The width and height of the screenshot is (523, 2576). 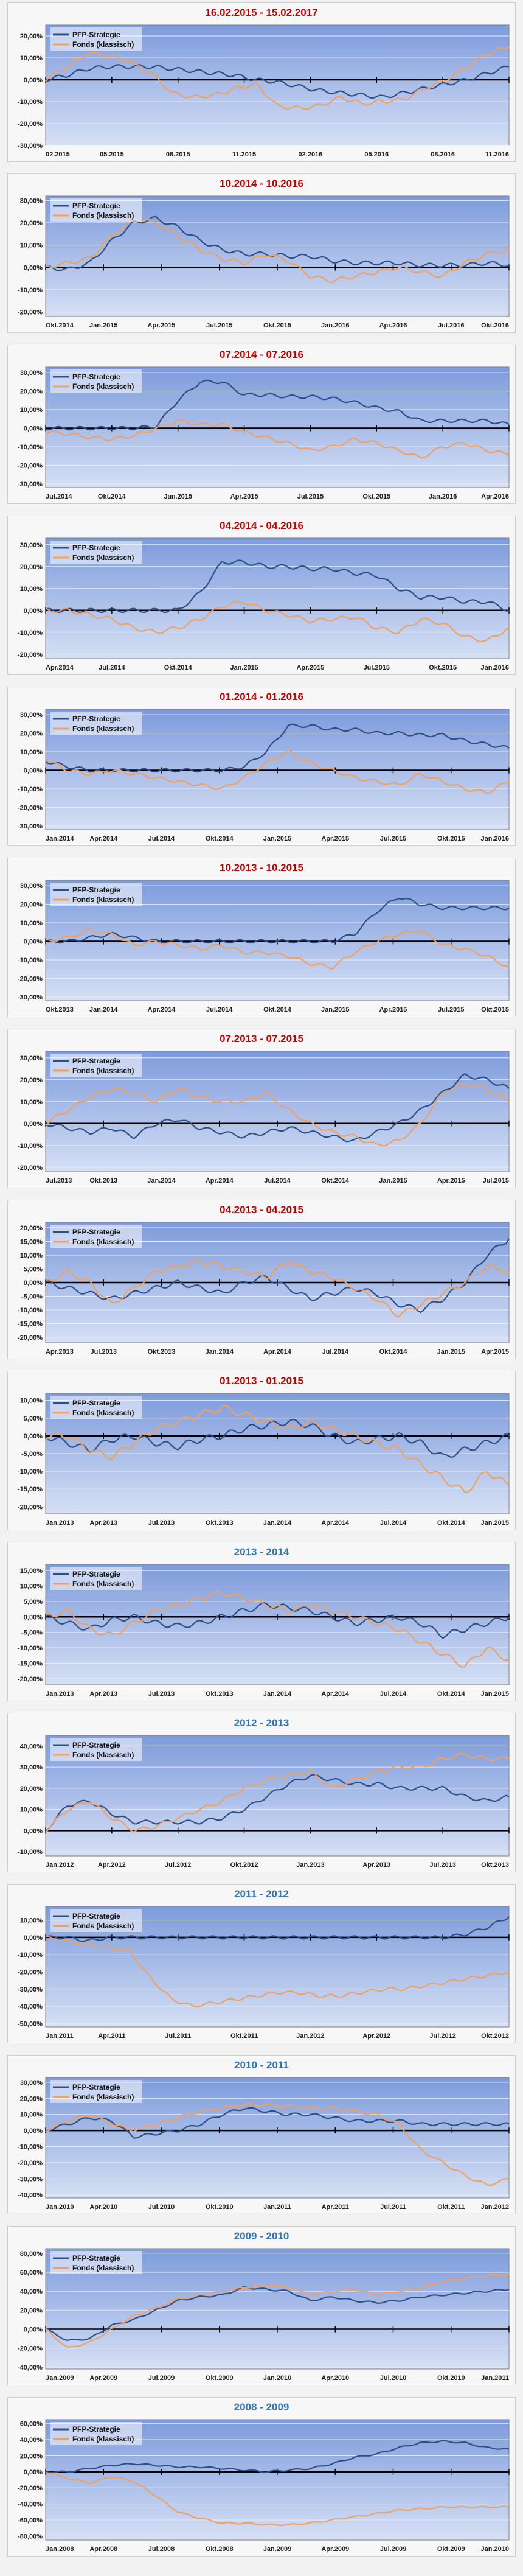 What do you see at coordinates (451, 2549) in the screenshot?
I see `x-tick-label: Okt.2009` at bounding box center [451, 2549].